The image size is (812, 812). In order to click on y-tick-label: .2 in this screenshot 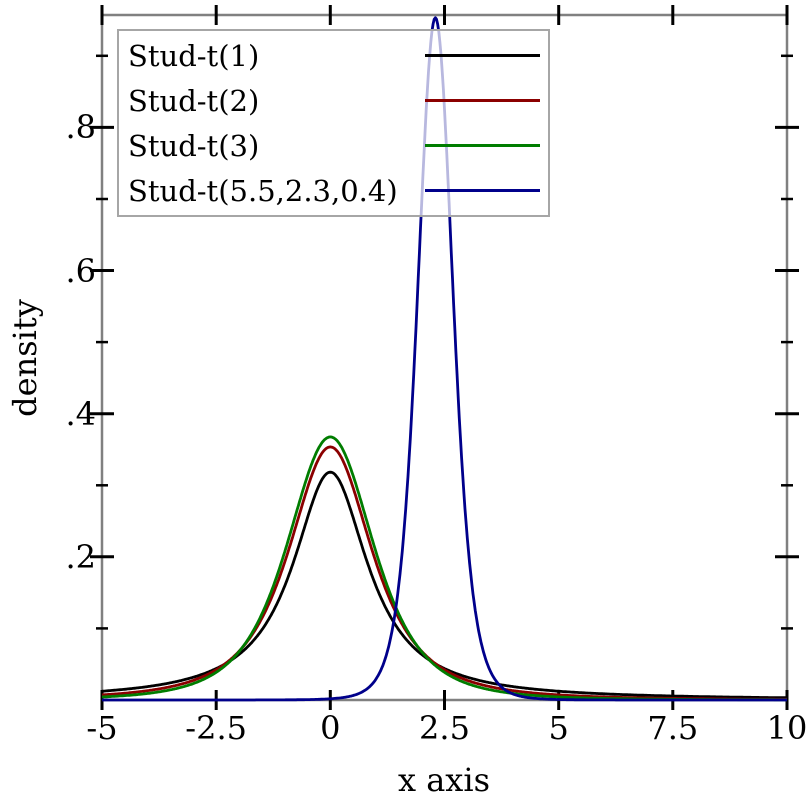, I will do `click(80, 556)`.